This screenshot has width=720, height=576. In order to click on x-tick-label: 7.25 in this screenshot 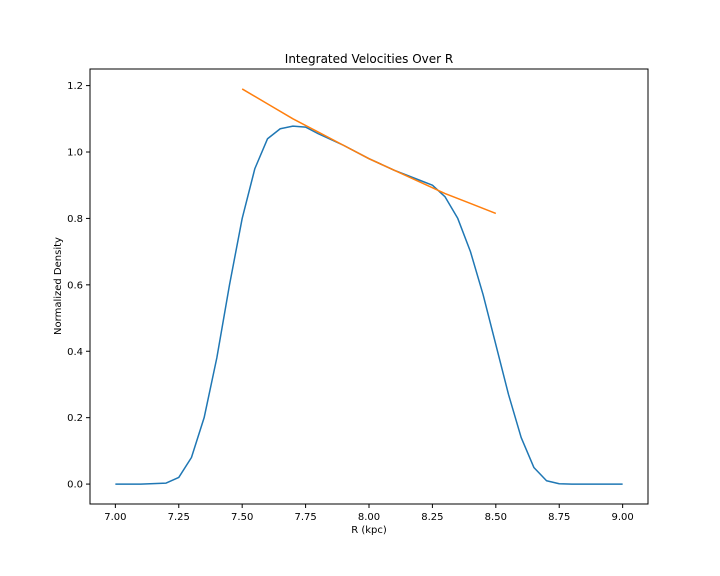, I will do `click(179, 517)`.